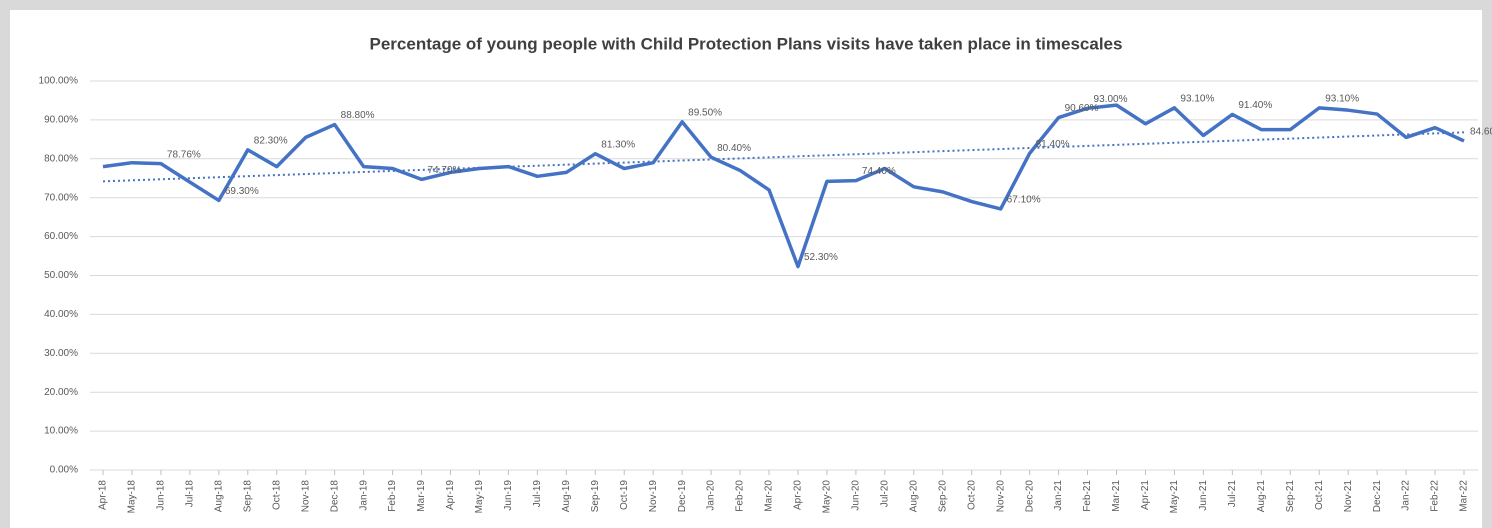 The image size is (1492, 528). I want to click on x-tick-label: Jun-19, so click(508, 495).